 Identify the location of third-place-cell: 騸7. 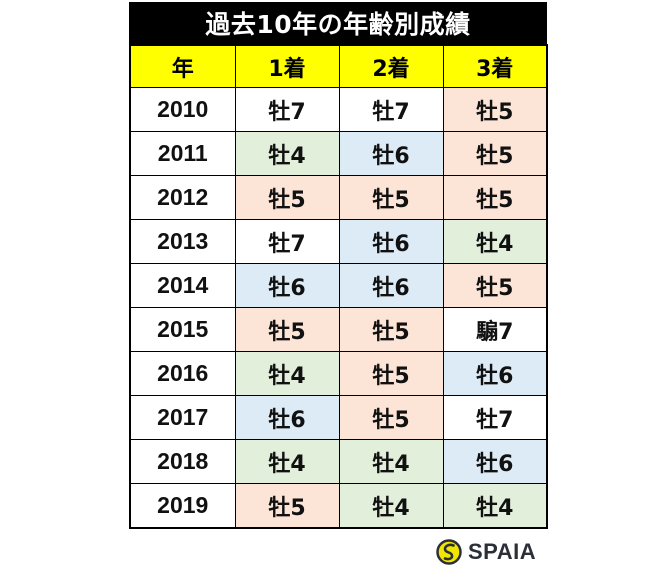
(495, 329).